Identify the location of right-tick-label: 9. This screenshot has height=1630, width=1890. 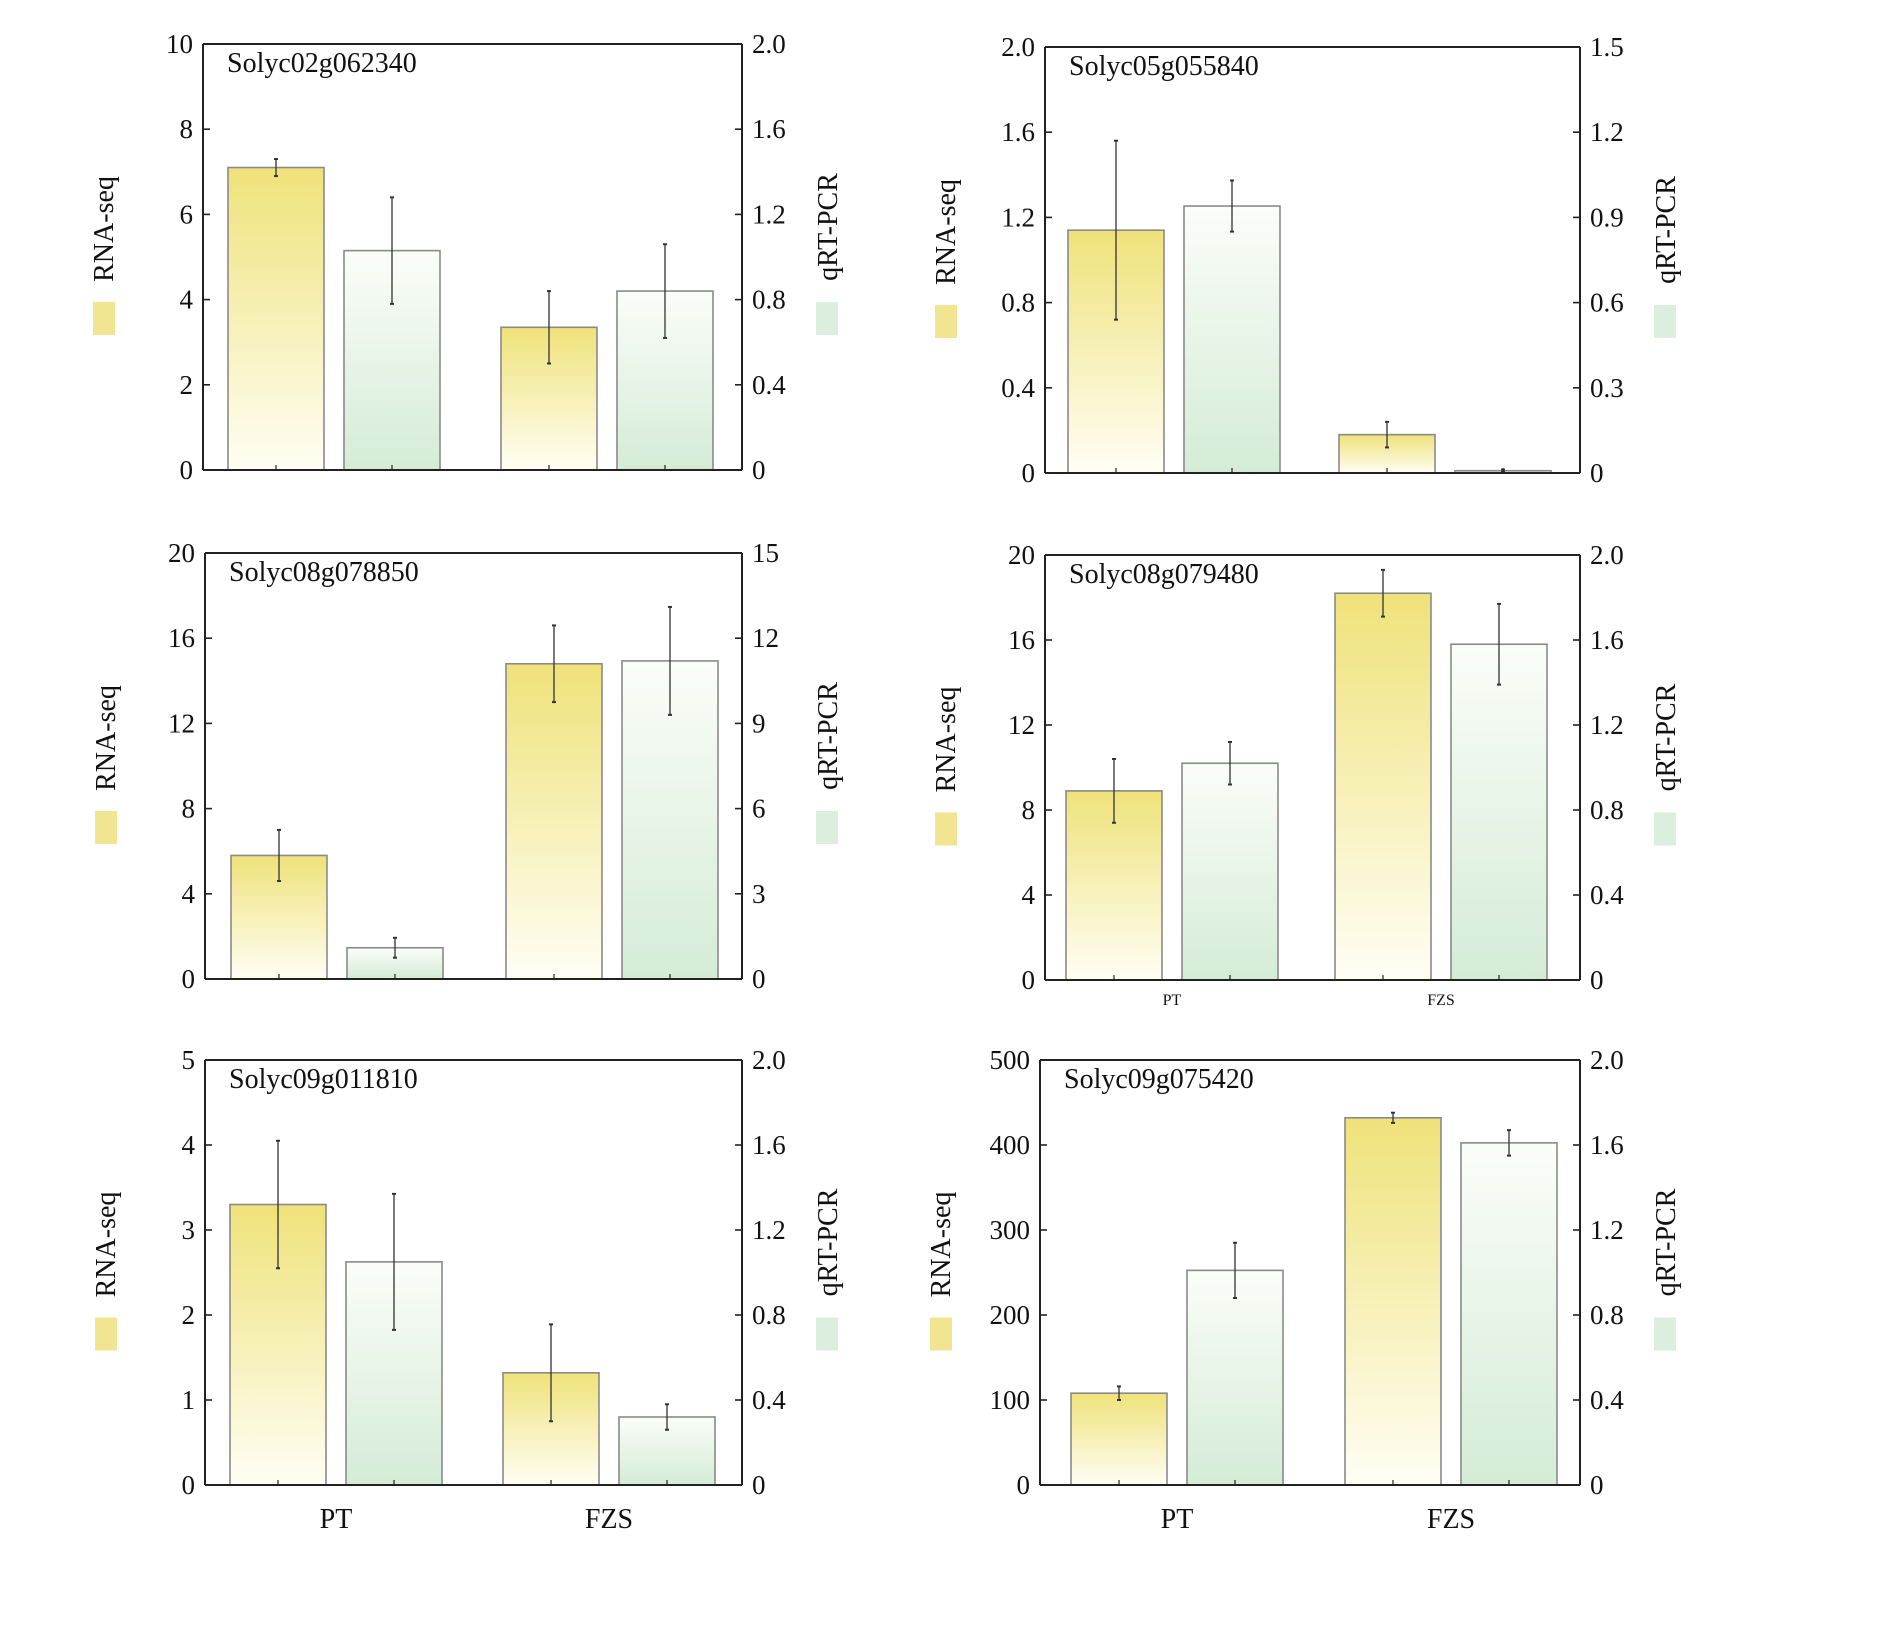
(759, 723).